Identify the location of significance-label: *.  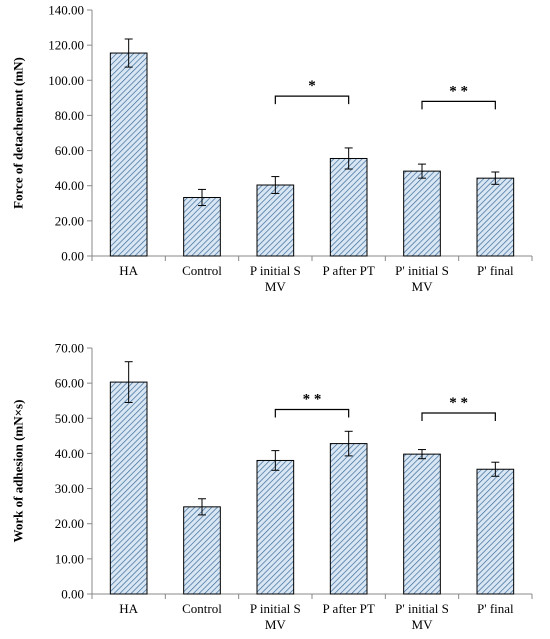
(312, 86).